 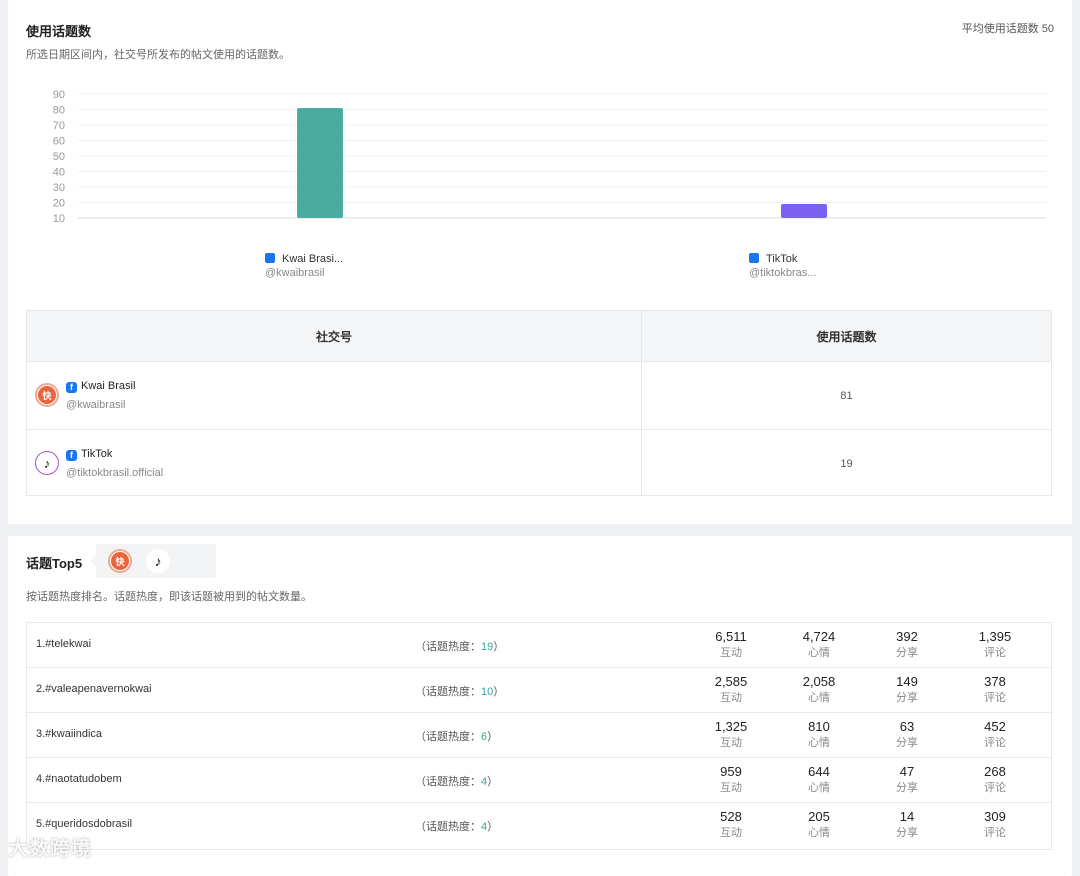 What do you see at coordinates (731, 771) in the screenshot?
I see `metric-value: 959` at bounding box center [731, 771].